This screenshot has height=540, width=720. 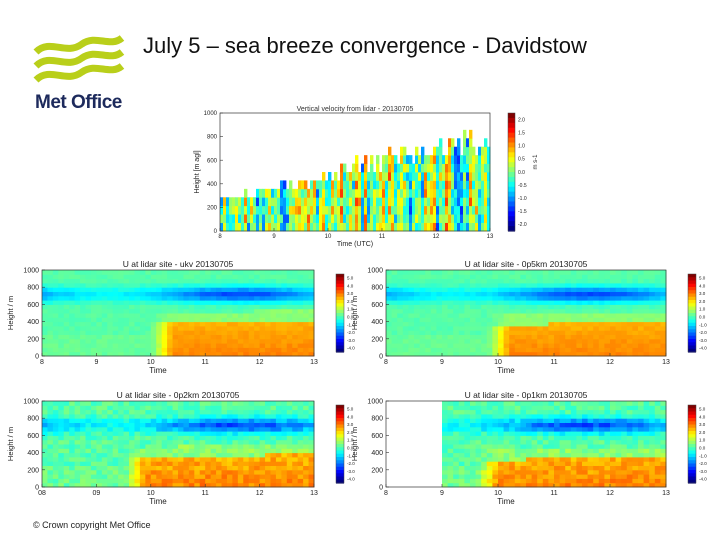 I want to click on vv-x-tick-label: 10, so click(x=328, y=237).